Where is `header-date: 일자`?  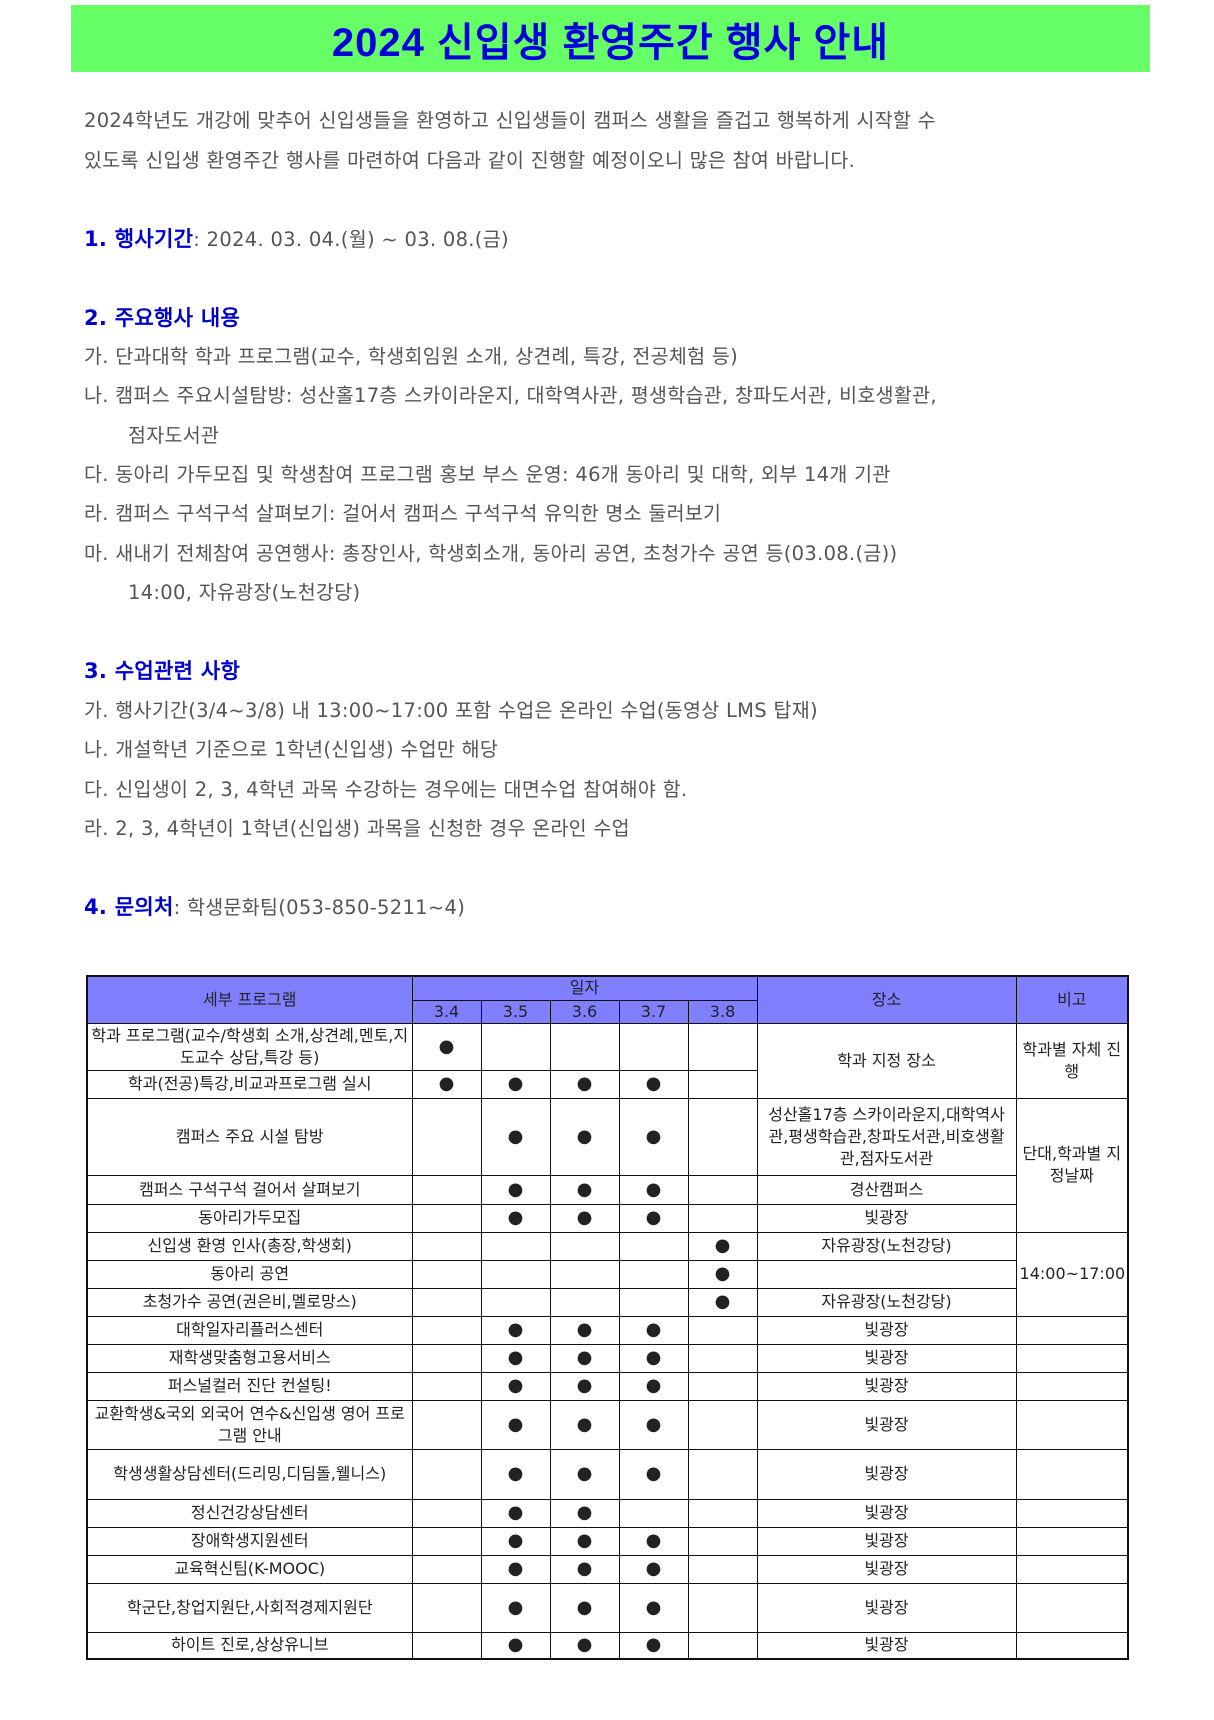 header-date: 일자 is located at coordinates (584, 988).